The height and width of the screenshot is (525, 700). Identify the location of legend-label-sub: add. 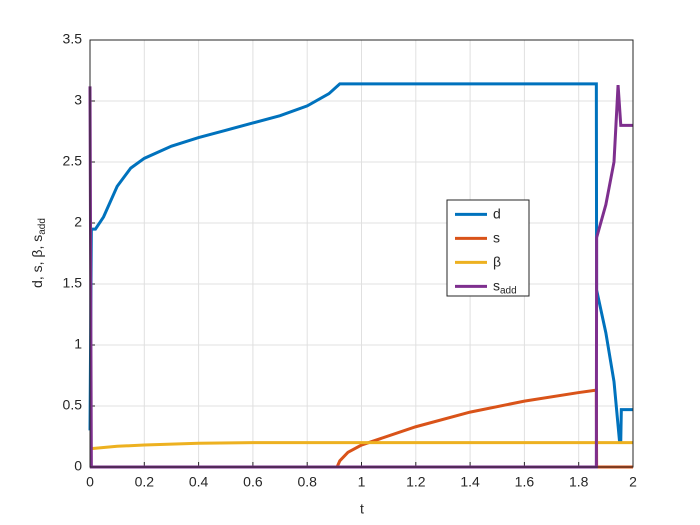
(508, 290).